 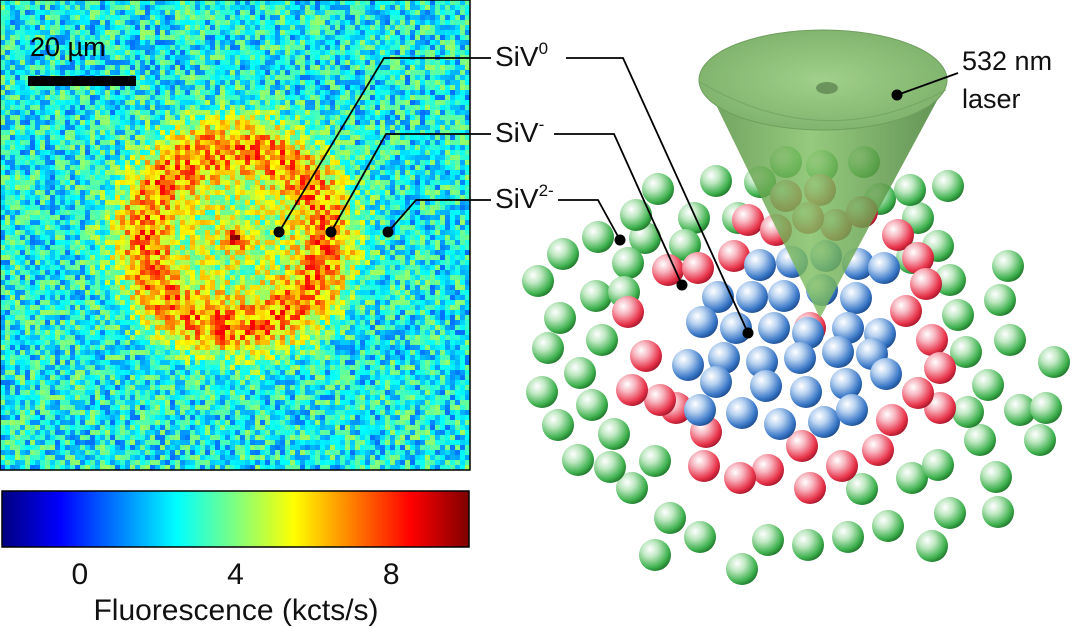 I want to click on laser-cone, so click(x=823, y=173).